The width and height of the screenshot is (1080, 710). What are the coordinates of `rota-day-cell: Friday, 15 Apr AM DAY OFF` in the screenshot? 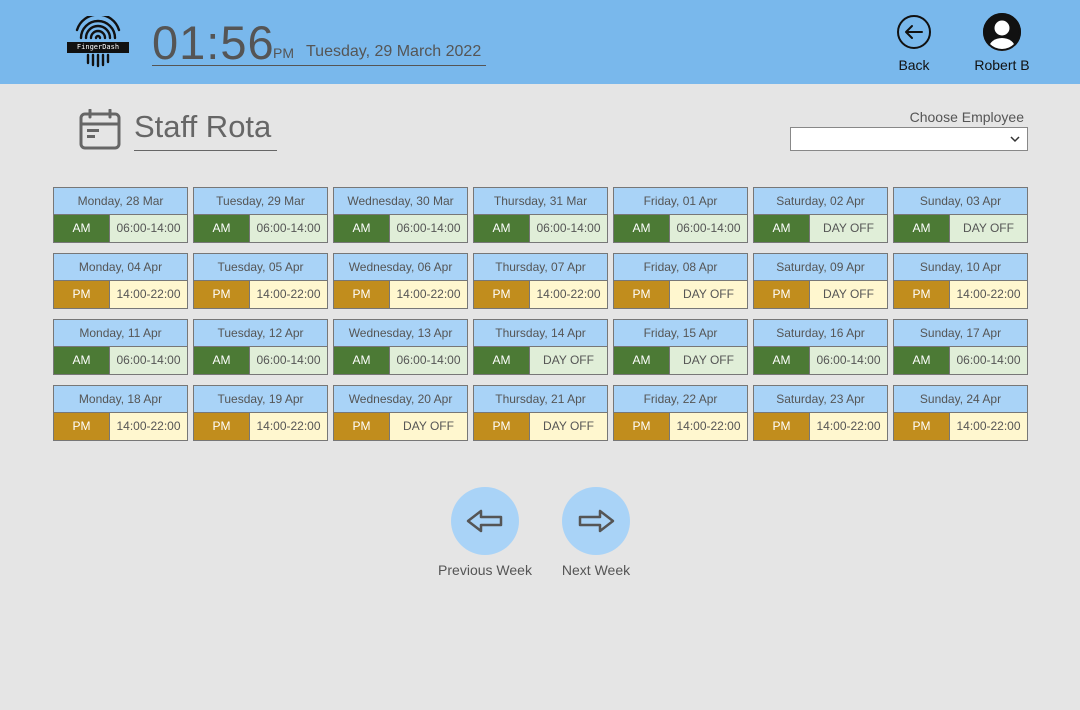 It's located at (680, 347).